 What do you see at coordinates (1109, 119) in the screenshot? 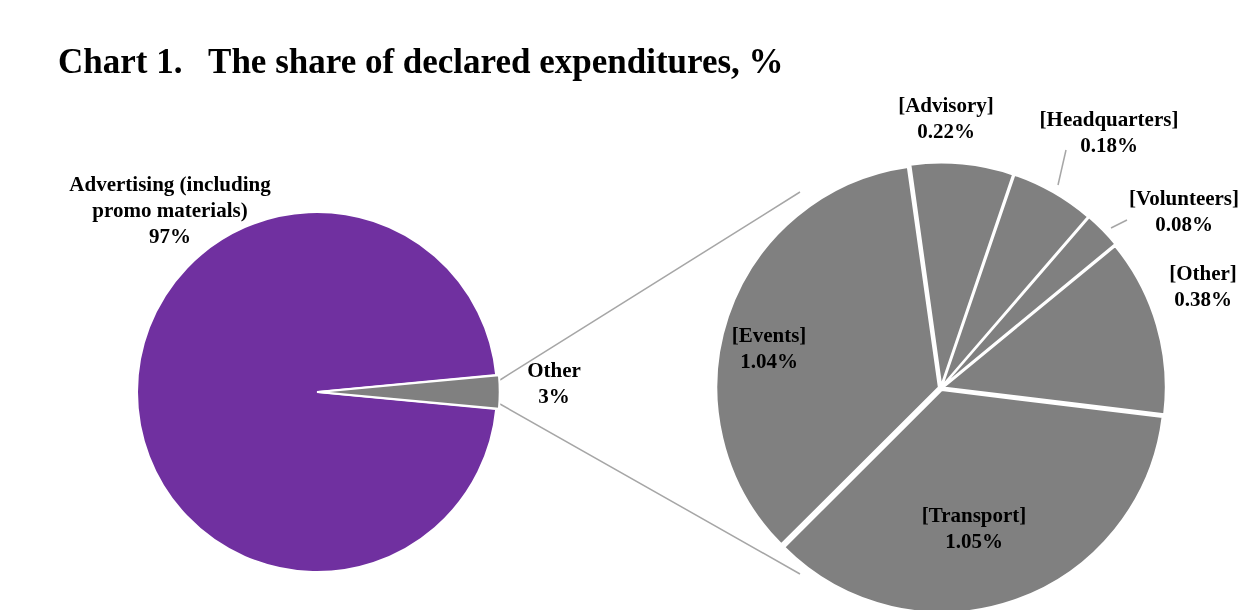
I see `slice-label: [Headquarters]` at bounding box center [1109, 119].